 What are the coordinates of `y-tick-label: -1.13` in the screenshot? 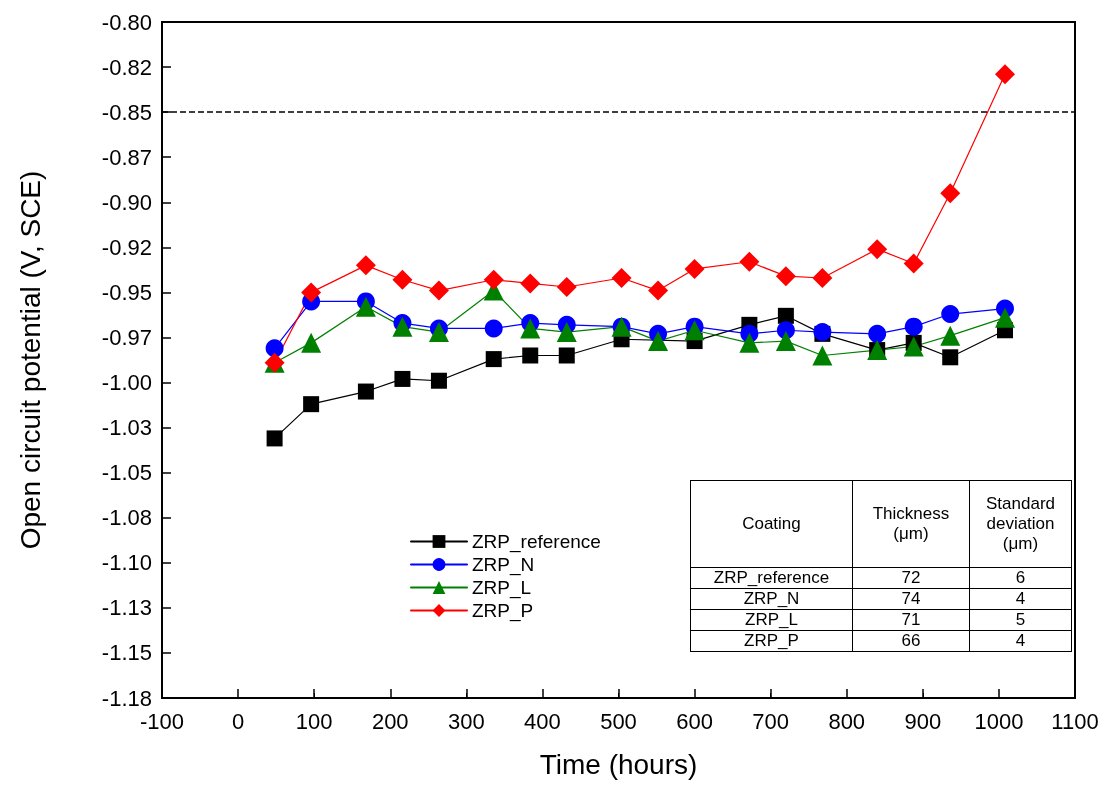 It's located at (126, 608).